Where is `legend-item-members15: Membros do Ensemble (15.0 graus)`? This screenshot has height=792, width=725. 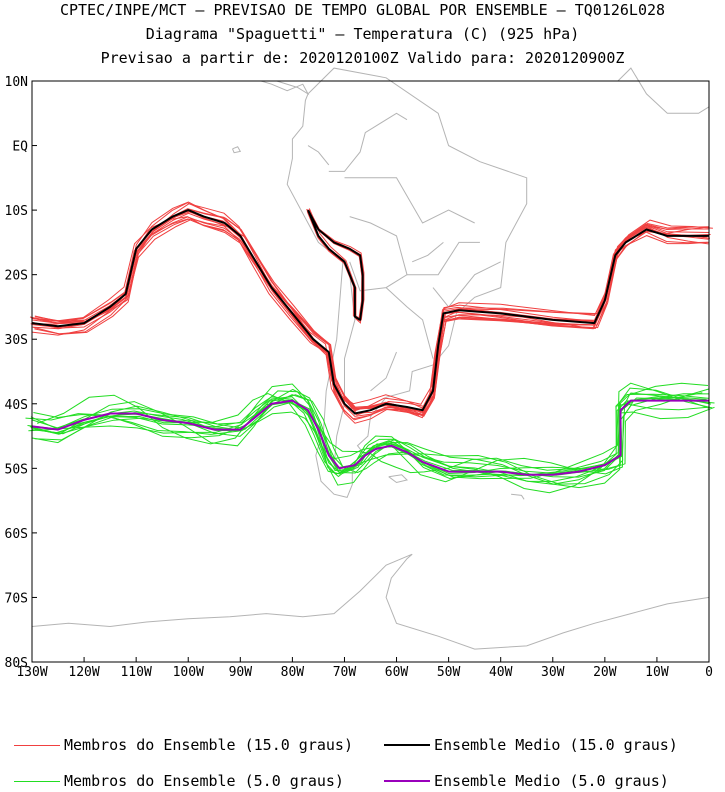
legend-item-members15: Membros do Ensemble (15.0 graus) is located at coordinates (183, 745).